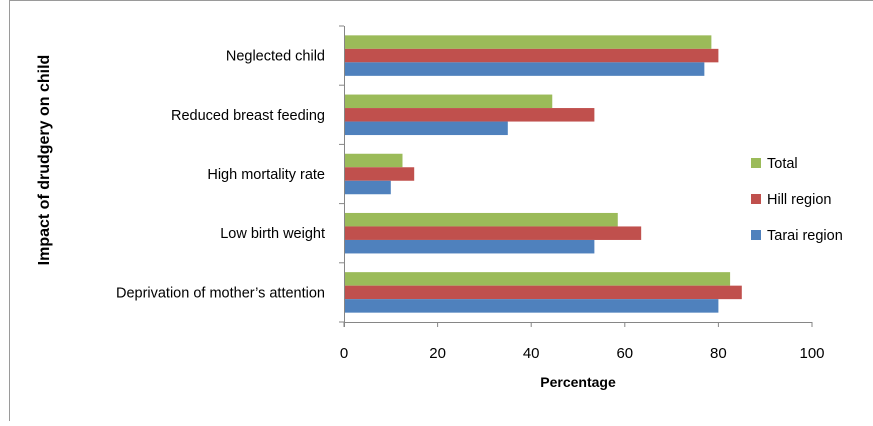 The image size is (873, 426). What do you see at coordinates (805, 236) in the screenshot?
I see `legend-label: Tarai region` at bounding box center [805, 236].